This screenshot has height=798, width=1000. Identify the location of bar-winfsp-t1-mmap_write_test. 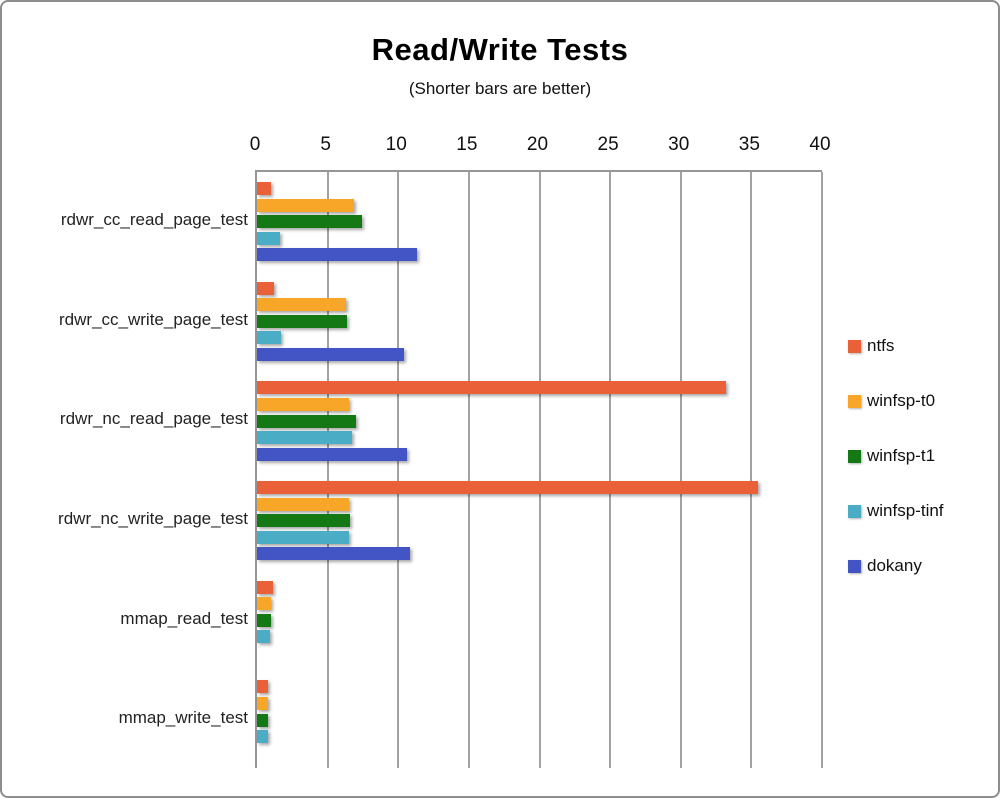
(263, 720).